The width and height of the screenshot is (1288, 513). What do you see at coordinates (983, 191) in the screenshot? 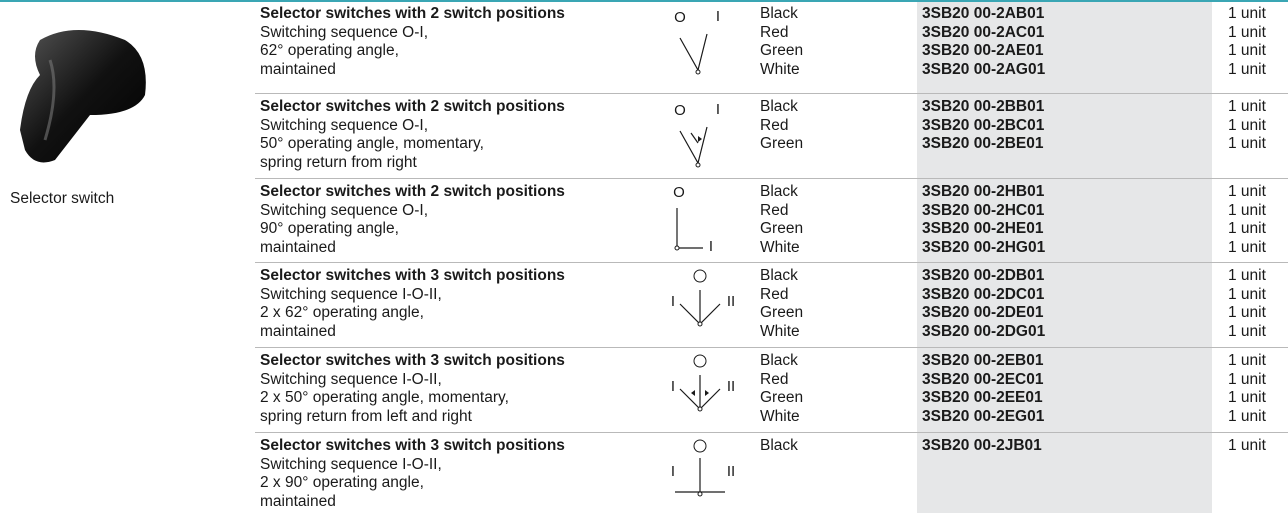
I see `order-number: 3SB20 00-2HB01` at bounding box center [983, 191].